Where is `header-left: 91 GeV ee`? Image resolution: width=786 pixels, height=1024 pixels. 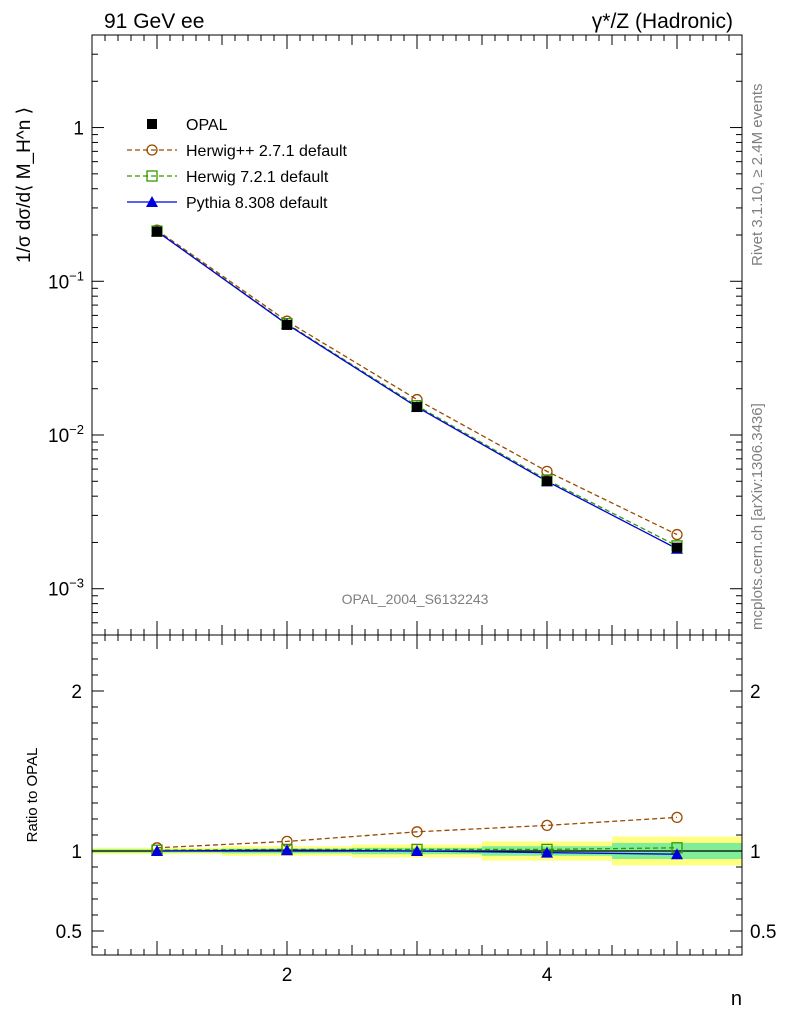 header-left: 91 GeV ee is located at coordinates (154, 21).